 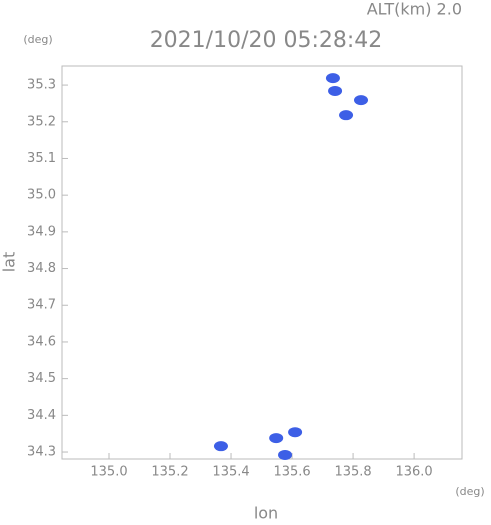 I want to click on x-unit: (deg), so click(x=469, y=491).